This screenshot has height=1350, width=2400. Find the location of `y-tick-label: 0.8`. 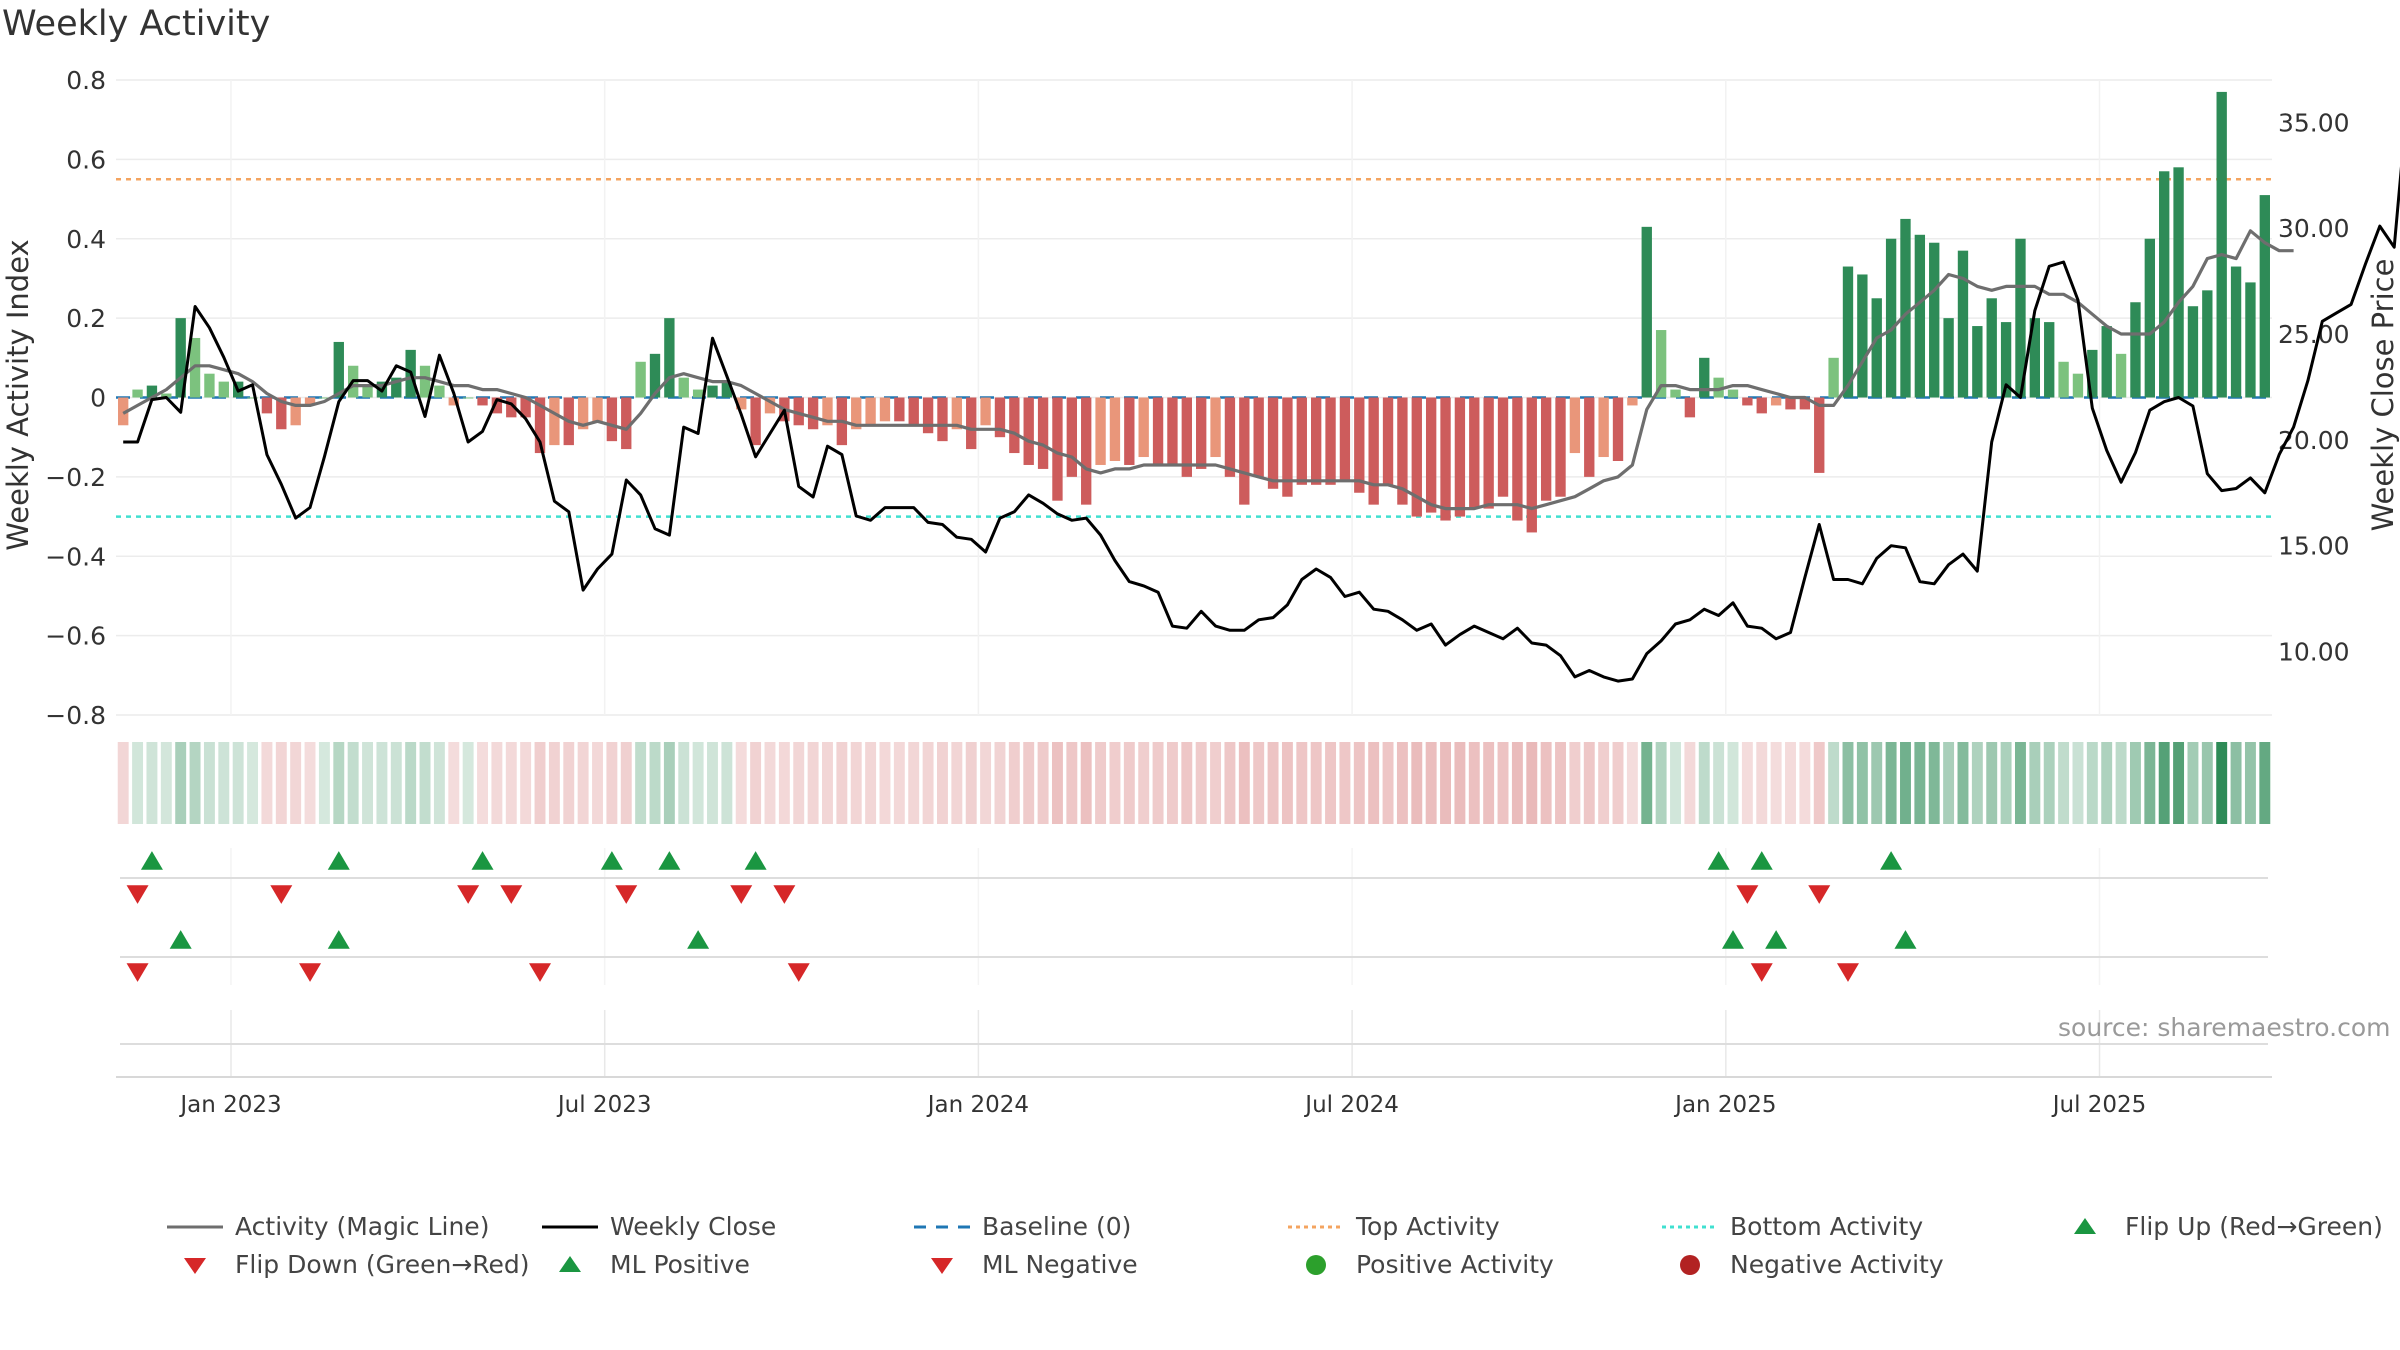

y-tick-label: 0.8 is located at coordinates (86, 80).